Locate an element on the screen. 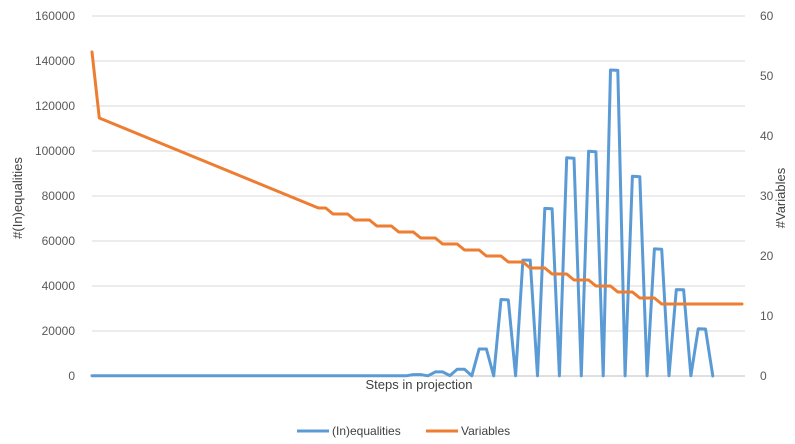 The width and height of the screenshot is (795, 444). y-axis-title: #(In)equalities is located at coordinates (17, 198).